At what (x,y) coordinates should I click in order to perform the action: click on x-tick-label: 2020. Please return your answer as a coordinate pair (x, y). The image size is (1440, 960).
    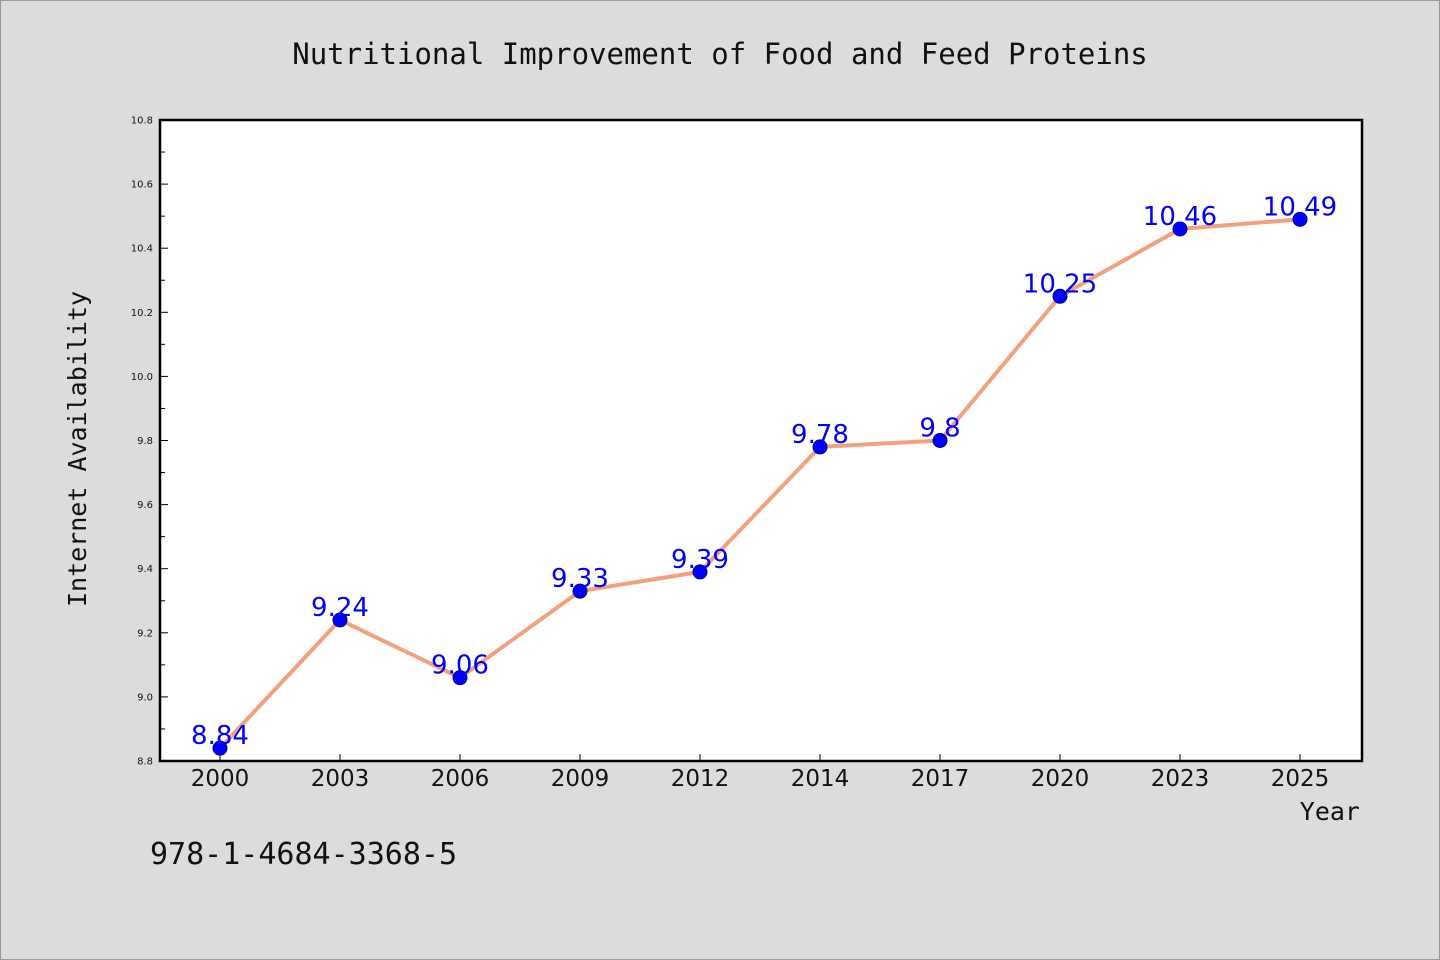
    Looking at the image, I should click on (1060, 779).